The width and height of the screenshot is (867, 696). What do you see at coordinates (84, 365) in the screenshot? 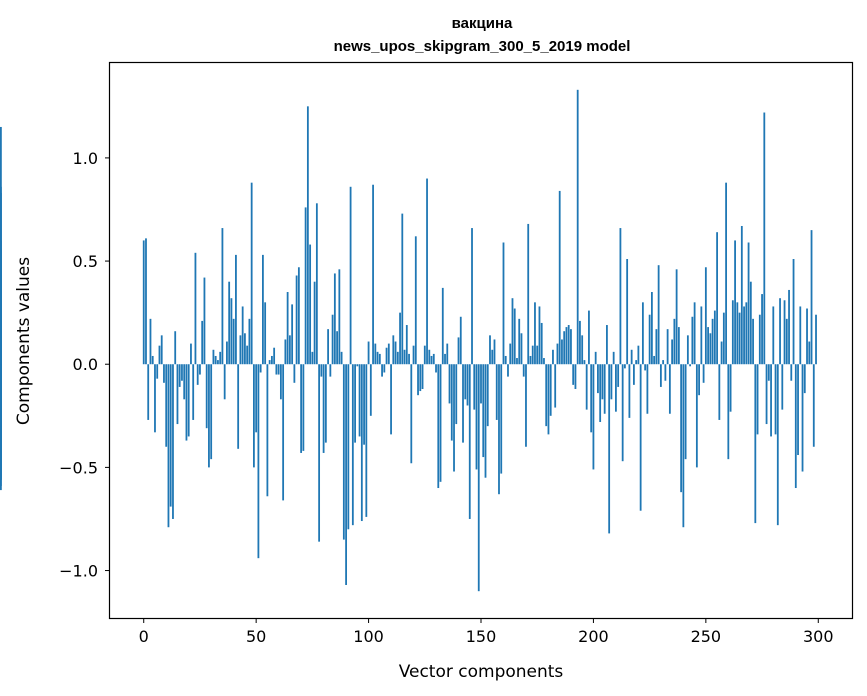
I see `y-axis: −1.0 −0.5 0.0 0.5 1.0` at bounding box center [84, 365].